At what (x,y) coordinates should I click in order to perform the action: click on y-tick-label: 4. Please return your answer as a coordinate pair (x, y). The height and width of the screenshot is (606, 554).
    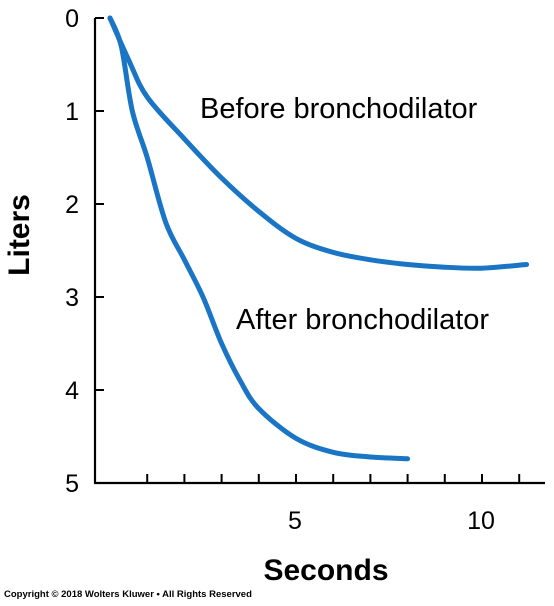
    Looking at the image, I should click on (72, 391).